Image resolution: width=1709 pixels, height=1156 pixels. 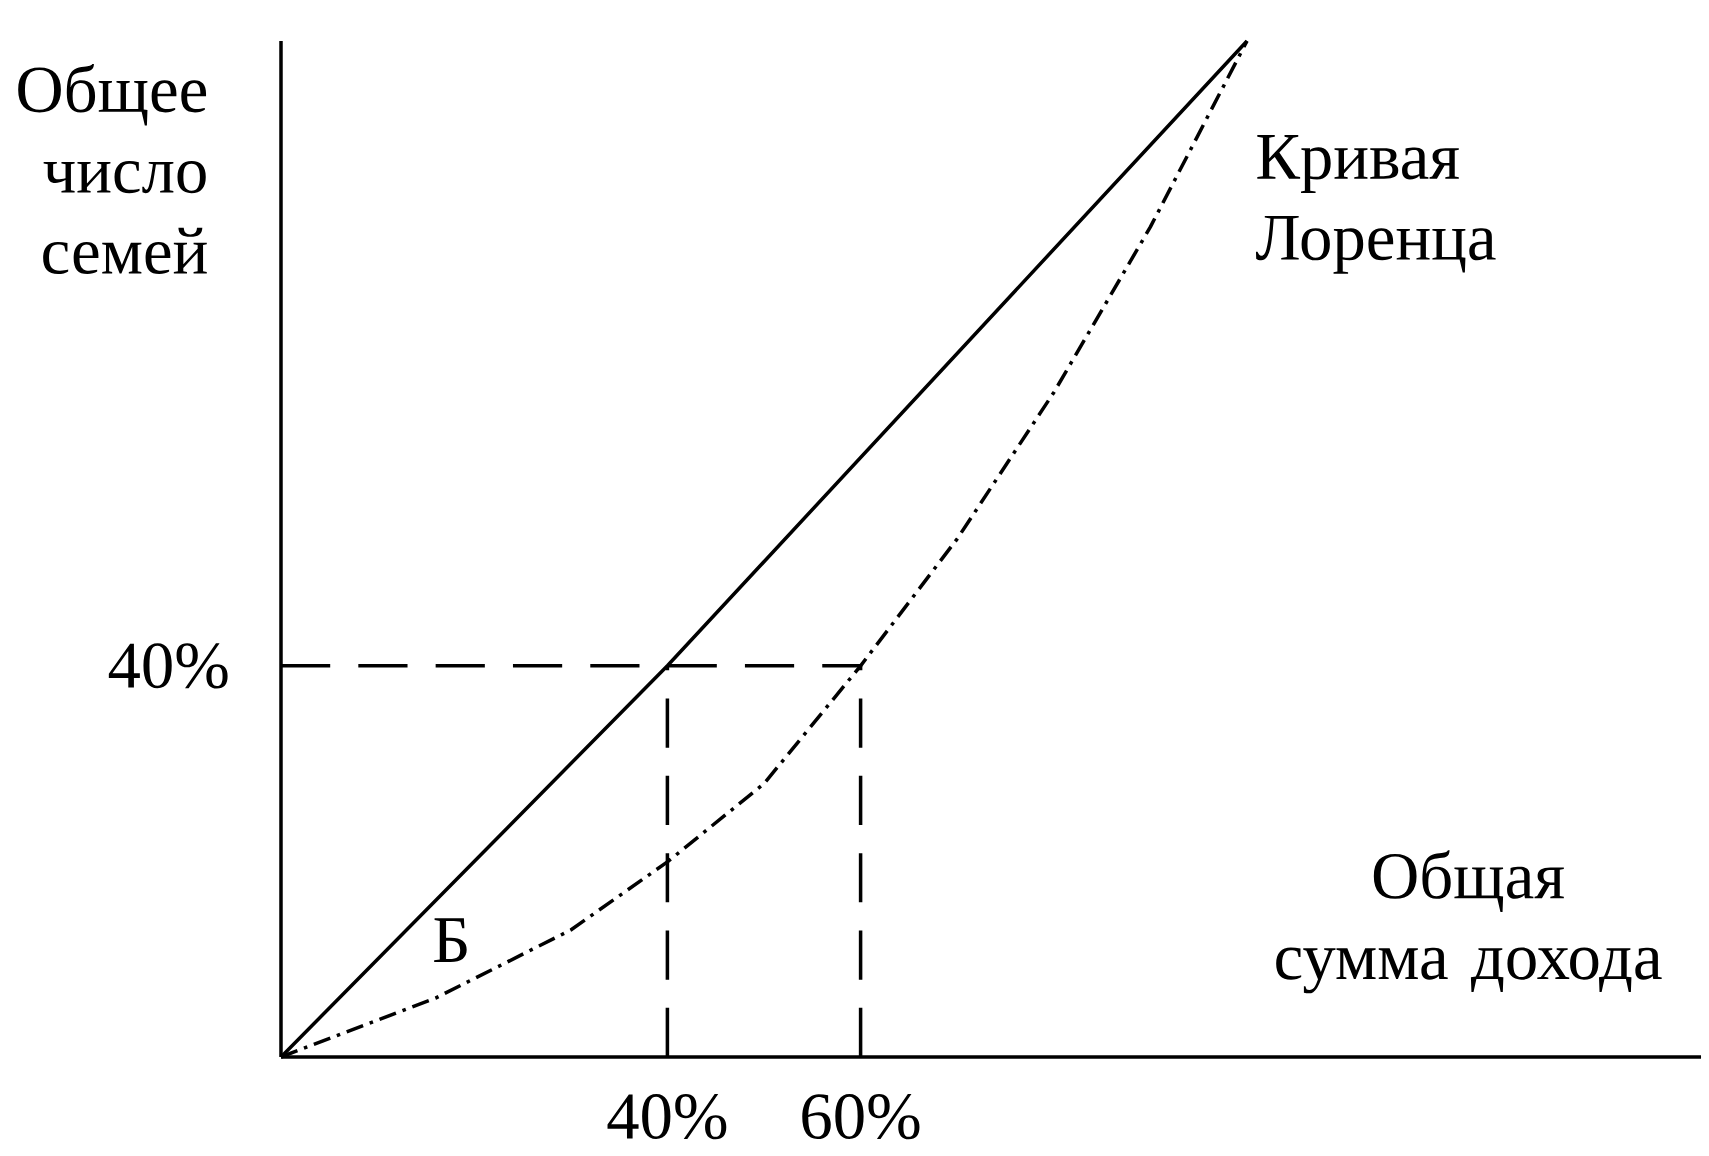 I want to click on annotation: Кривая Лоренца, so click(x=1375, y=204).